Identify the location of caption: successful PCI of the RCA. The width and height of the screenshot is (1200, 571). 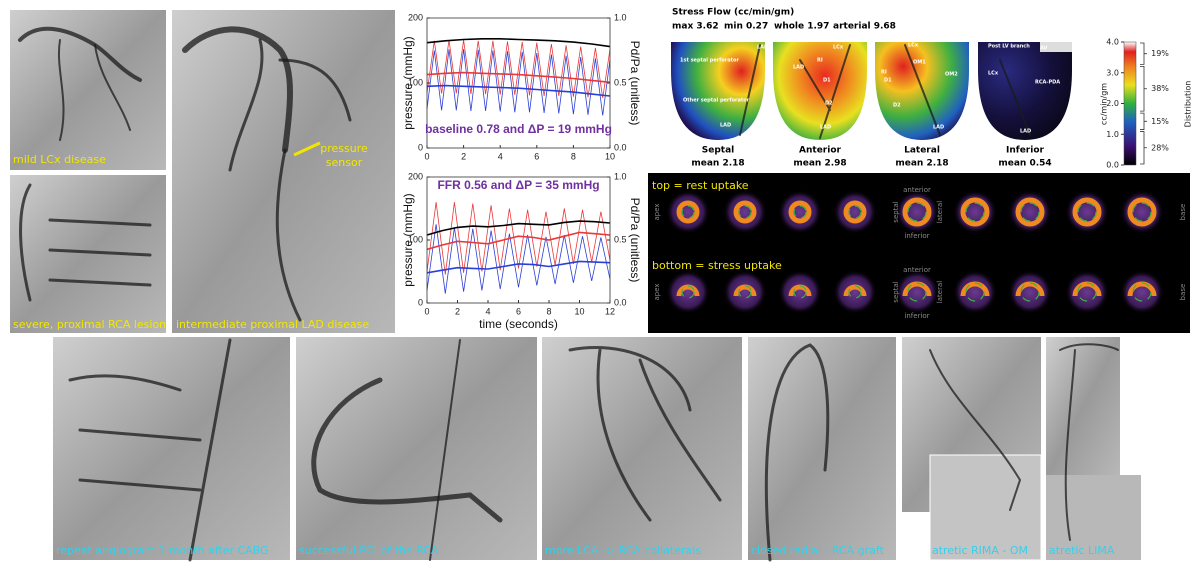
(369, 550).